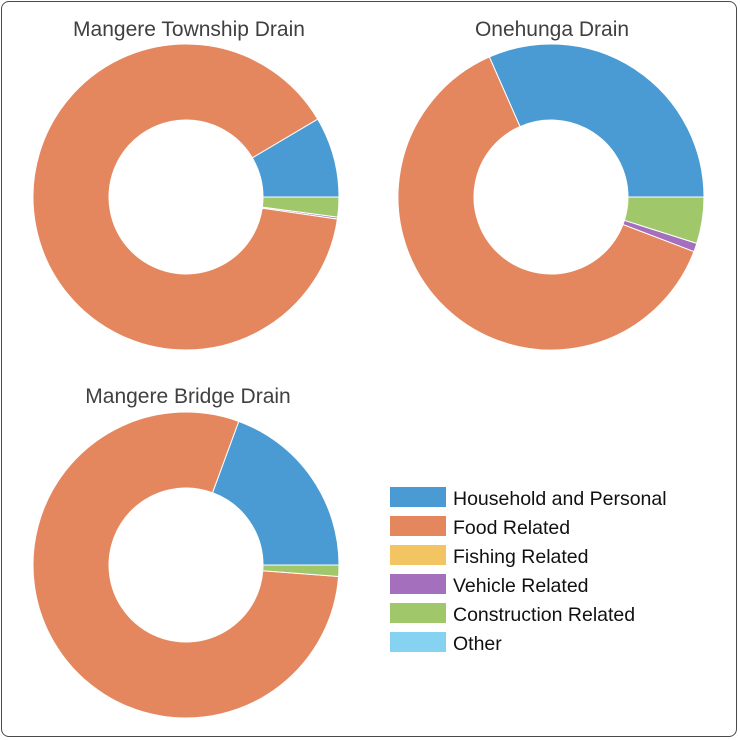  I want to click on legend-swatch-fishing, so click(418, 555).